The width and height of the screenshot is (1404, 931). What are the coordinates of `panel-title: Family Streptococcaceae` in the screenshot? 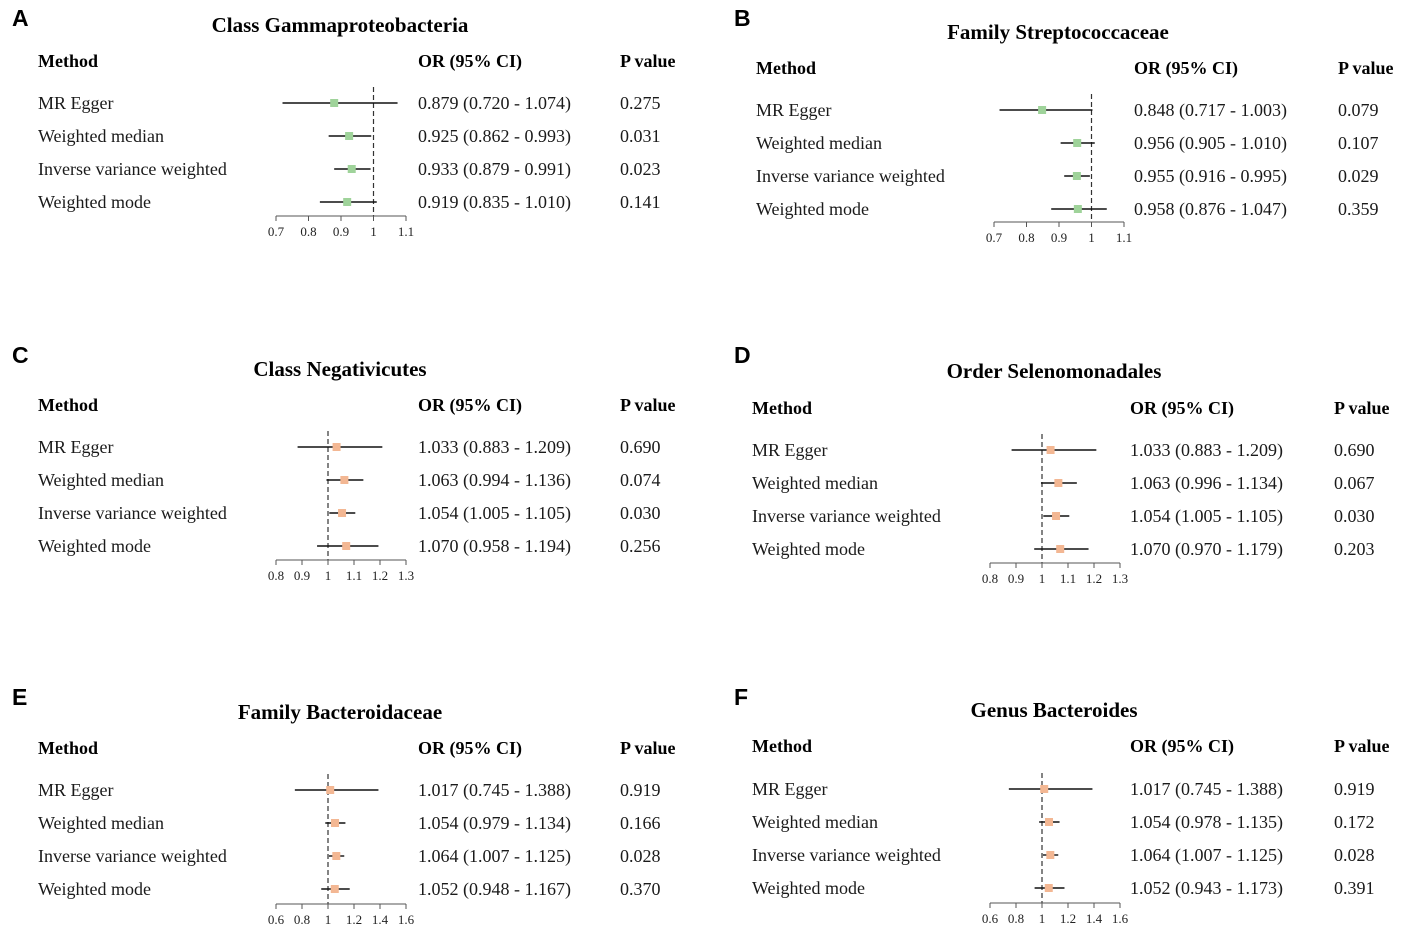 It's located at (1058, 32).